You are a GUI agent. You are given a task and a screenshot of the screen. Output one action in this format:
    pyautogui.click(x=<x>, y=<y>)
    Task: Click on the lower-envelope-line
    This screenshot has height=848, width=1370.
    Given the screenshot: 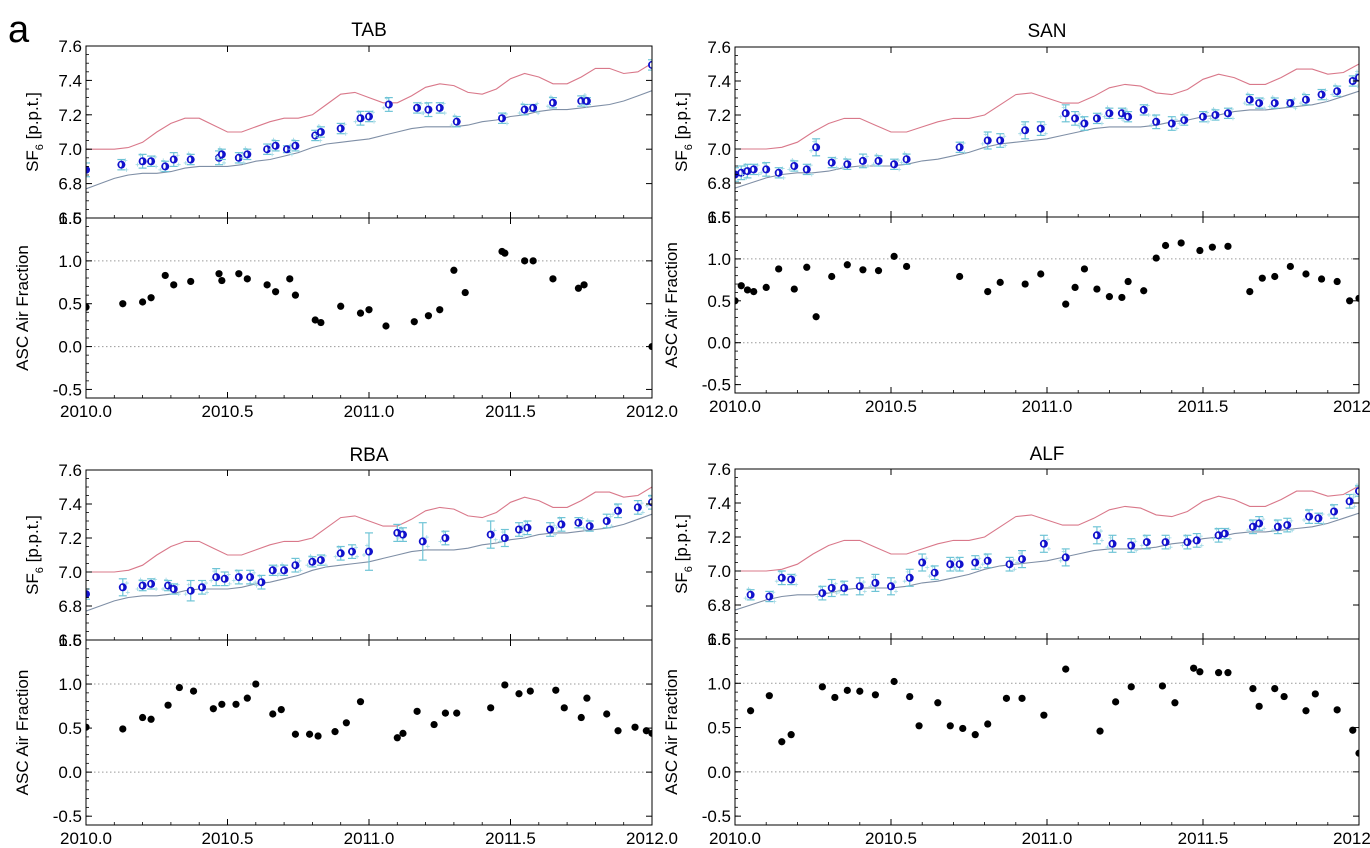 What is the action you would take?
    pyautogui.click(x=369, y=140)
    